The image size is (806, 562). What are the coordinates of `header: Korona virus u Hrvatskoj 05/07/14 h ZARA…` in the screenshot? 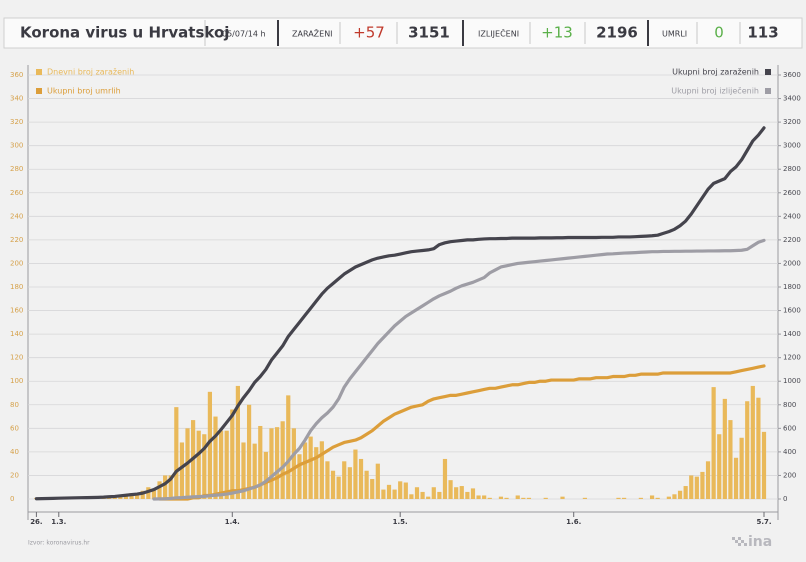 It's located at (403, 33).